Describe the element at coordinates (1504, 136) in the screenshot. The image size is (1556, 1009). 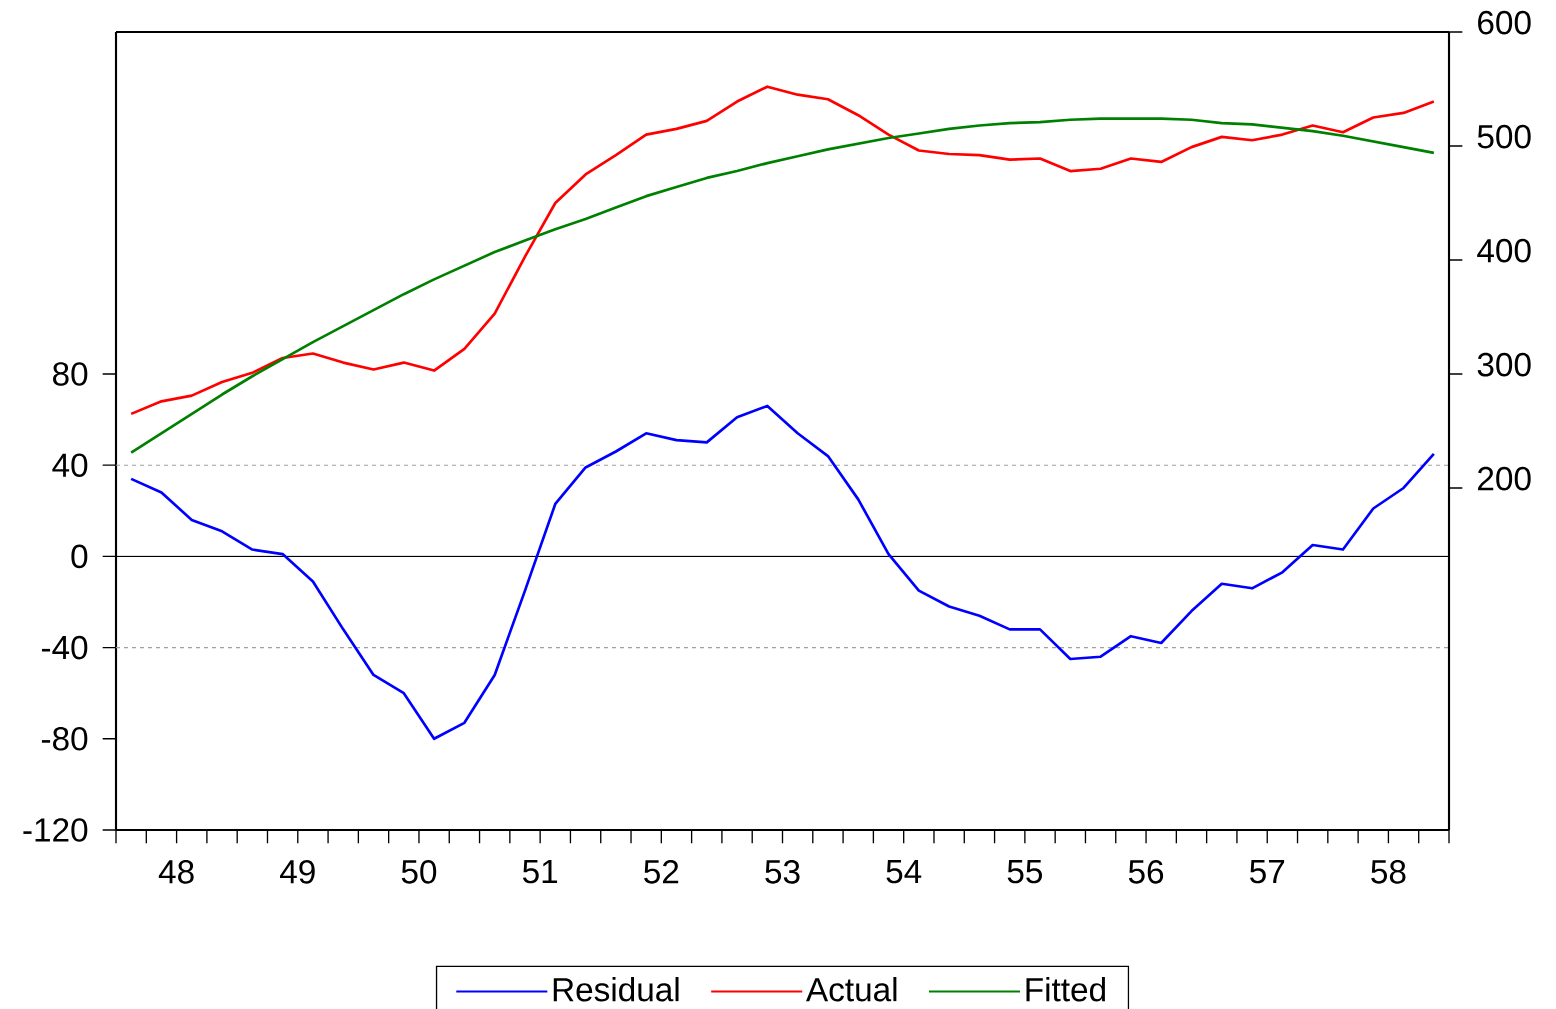
I see `y2-tick-label: 500` at that location.